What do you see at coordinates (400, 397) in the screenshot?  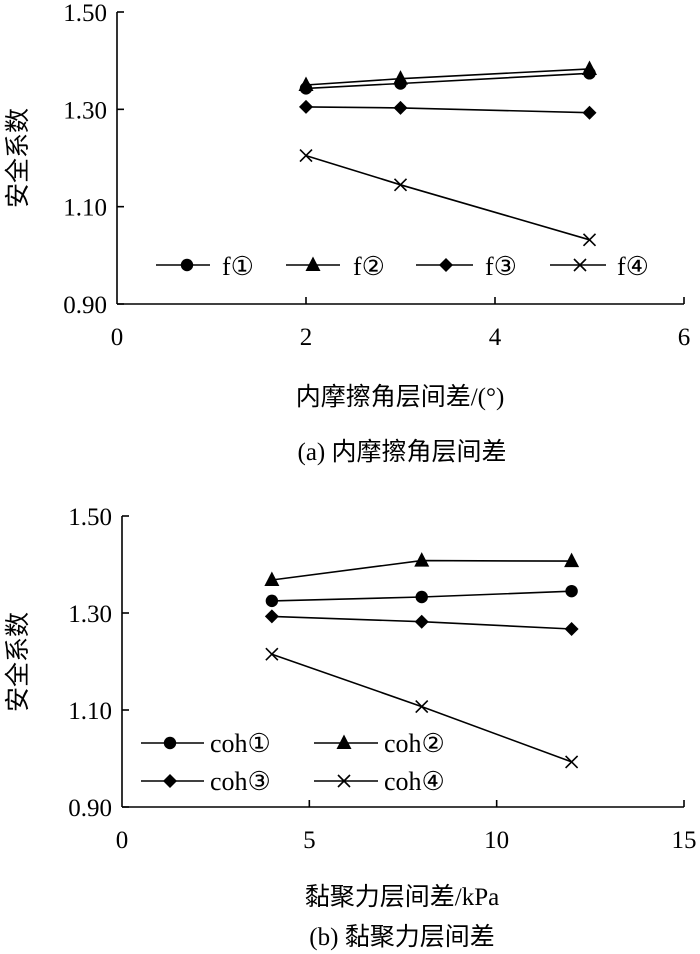 I see `chart-a-xlabel: 内摩擦角层间差/(°)` at bounding box center [400, 397].